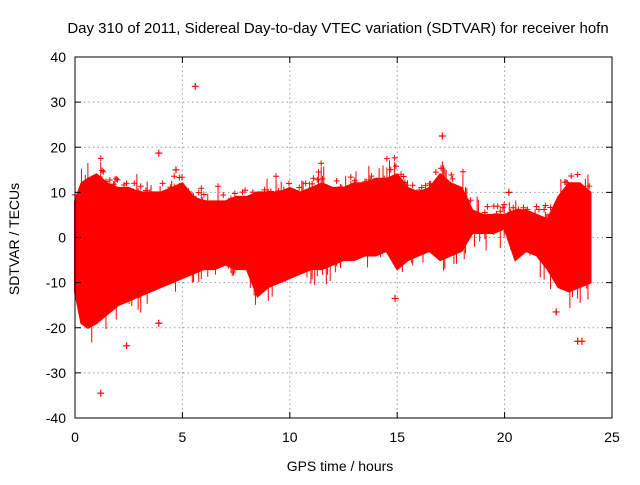  What do you see at coordinates (58, 57) in the screenshot?
I see `y-tick-label: 40` at bounding box center [58, 57].